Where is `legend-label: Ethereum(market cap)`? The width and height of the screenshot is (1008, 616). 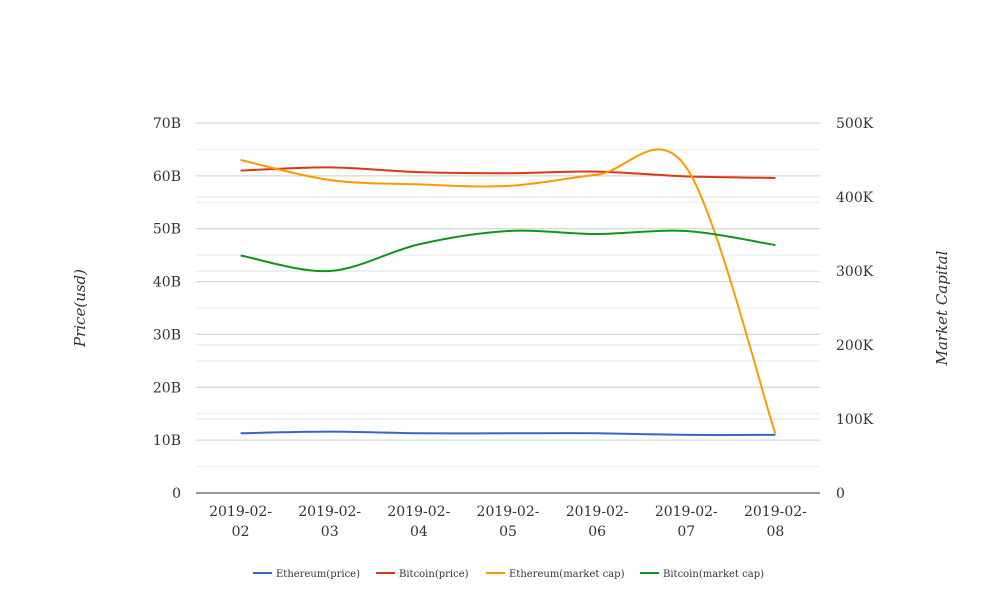 legend-label: Ethereum(market cap) is located at coordinates (567, 574).